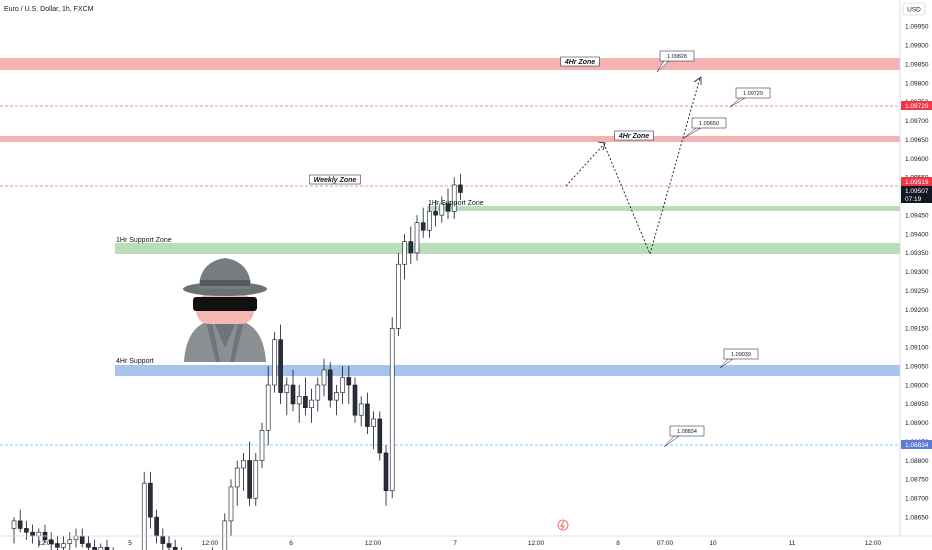 This screenshot has height=550, width=932. Describe the element at coordinates (335, 180) in the screenshot. I see `zone-label: Weekly Zone` at that location.